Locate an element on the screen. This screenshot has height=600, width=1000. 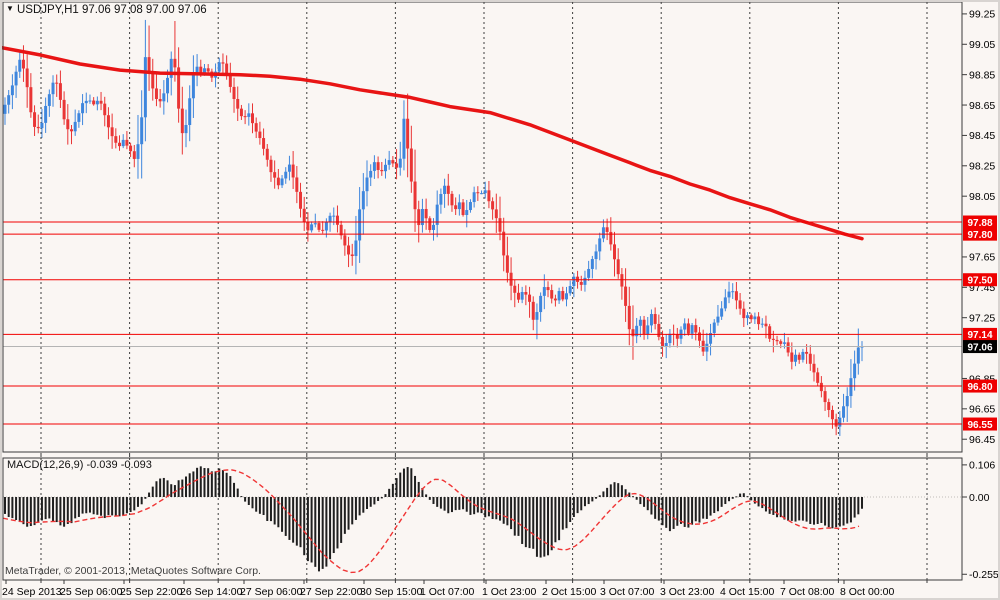
time-label: 25 Sep 06:00 is located at coordinates (91, 592).